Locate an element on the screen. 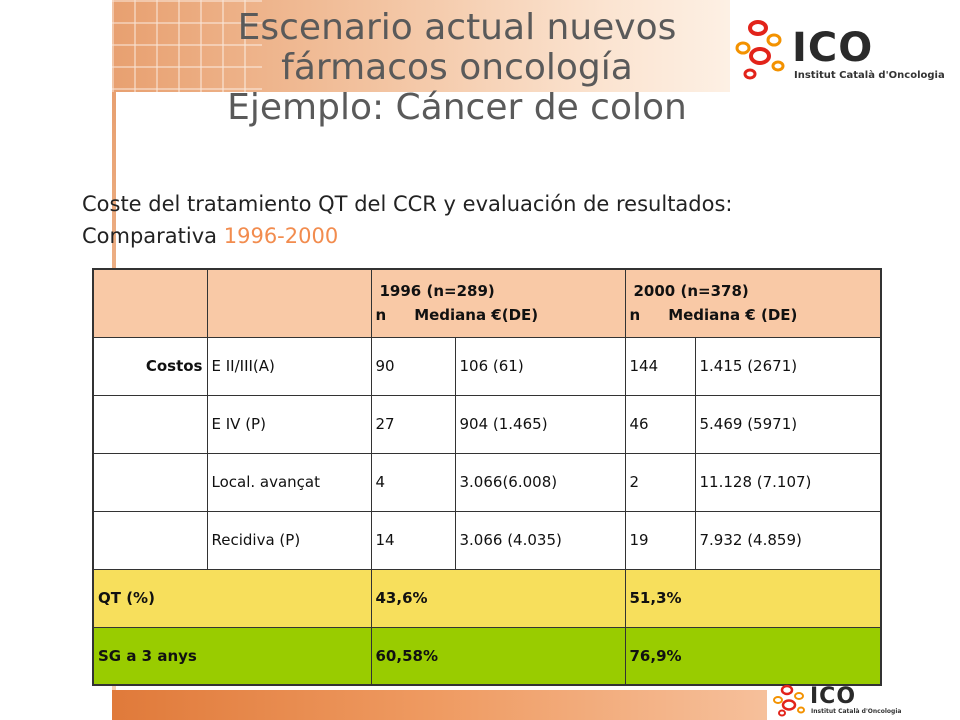 The image size is (960, 720). row-median-1996: 3.066 (4.035) is located at coordinates (540, 540).